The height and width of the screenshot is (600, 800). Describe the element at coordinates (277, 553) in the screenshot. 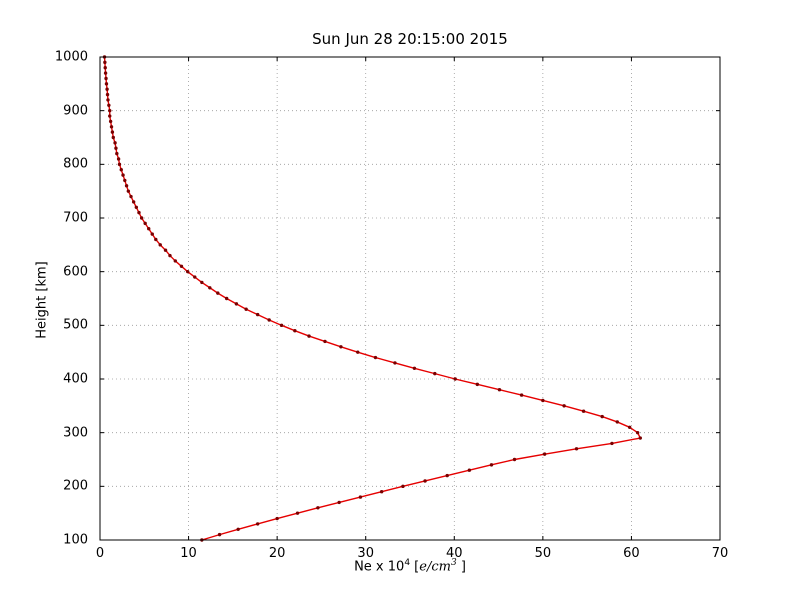

I see `x-tick-label: 20` at that location.